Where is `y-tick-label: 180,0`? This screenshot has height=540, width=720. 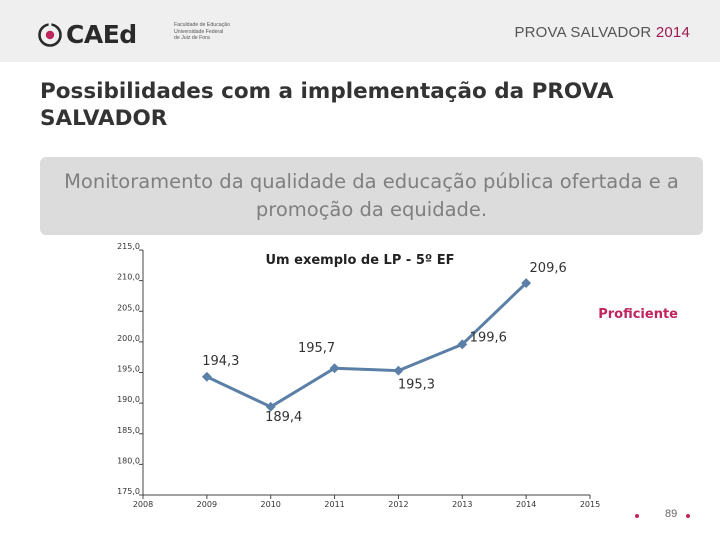 y-tick-label: 180,0 is located at coordinates (128, 460).